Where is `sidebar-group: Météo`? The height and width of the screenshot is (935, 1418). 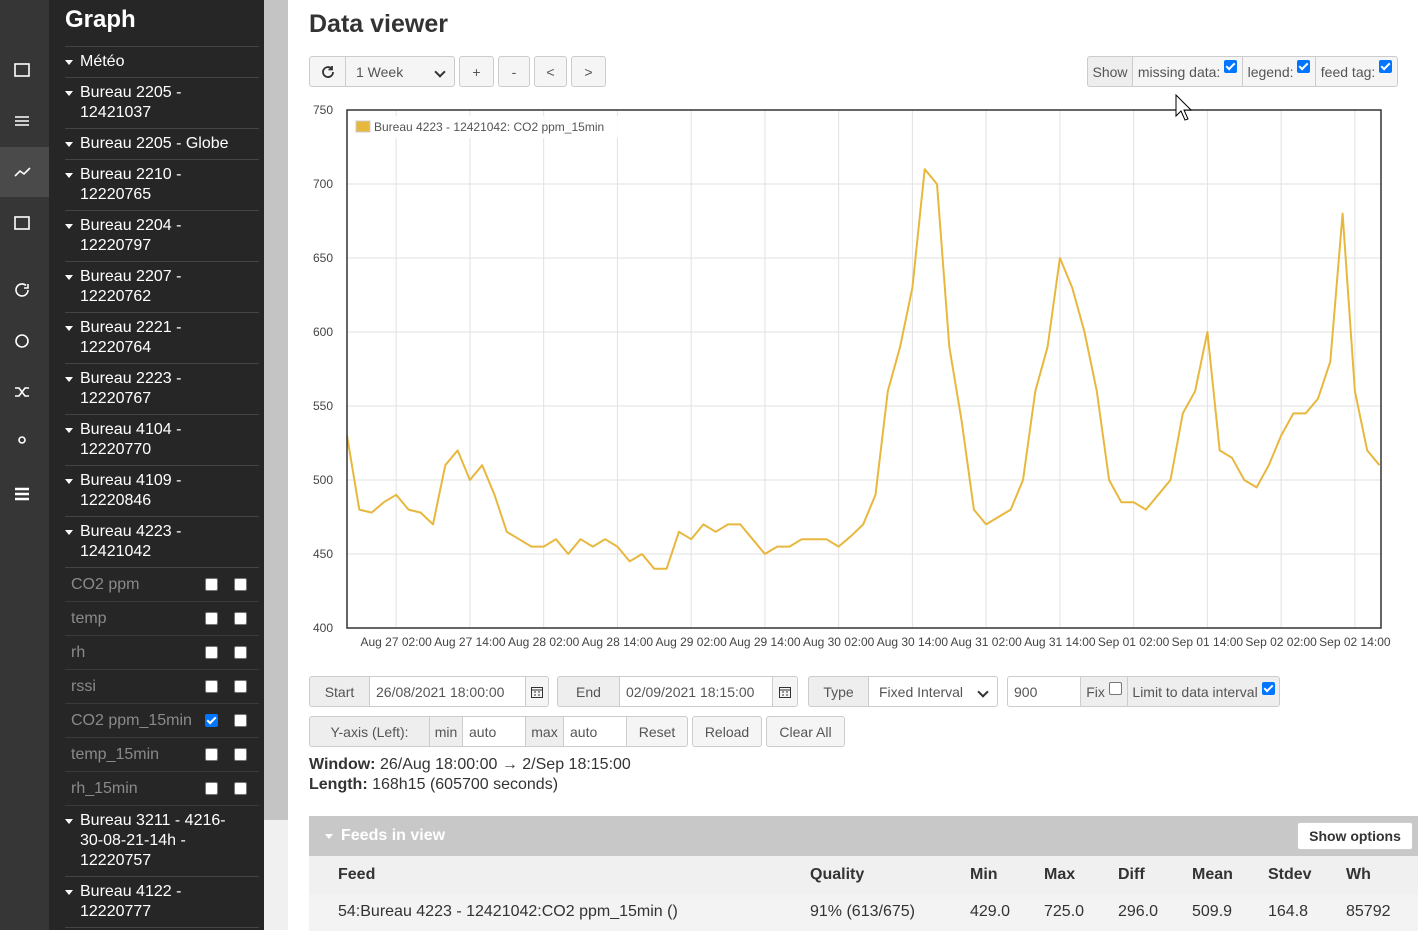 sidebar-group: Météo is located at coordinates (162, 62).